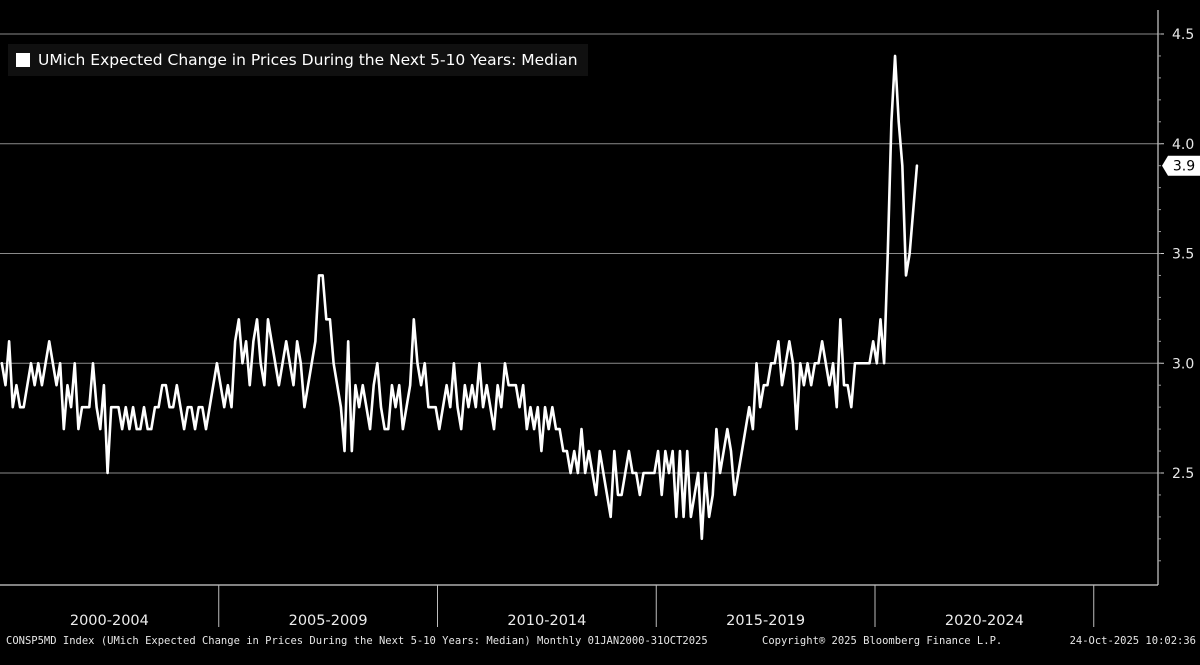 This screenshot has height=665, width=1200. I want to click on last-value-badge, so click(1181, 165).